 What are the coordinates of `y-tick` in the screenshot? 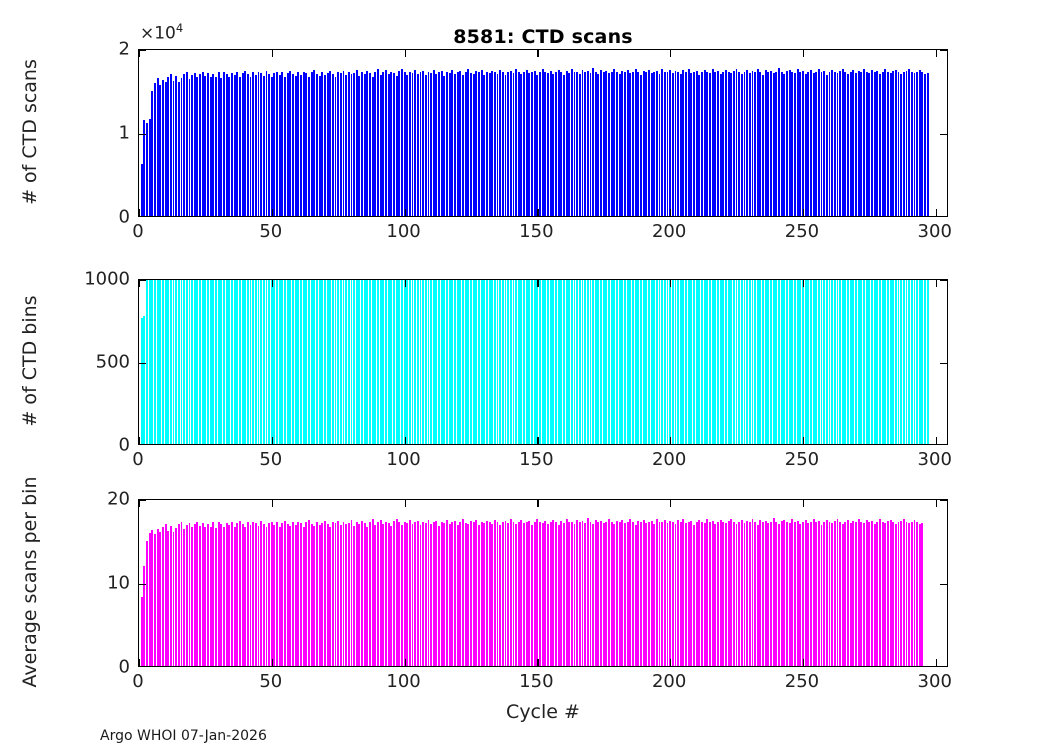 It's located at (943, 135).